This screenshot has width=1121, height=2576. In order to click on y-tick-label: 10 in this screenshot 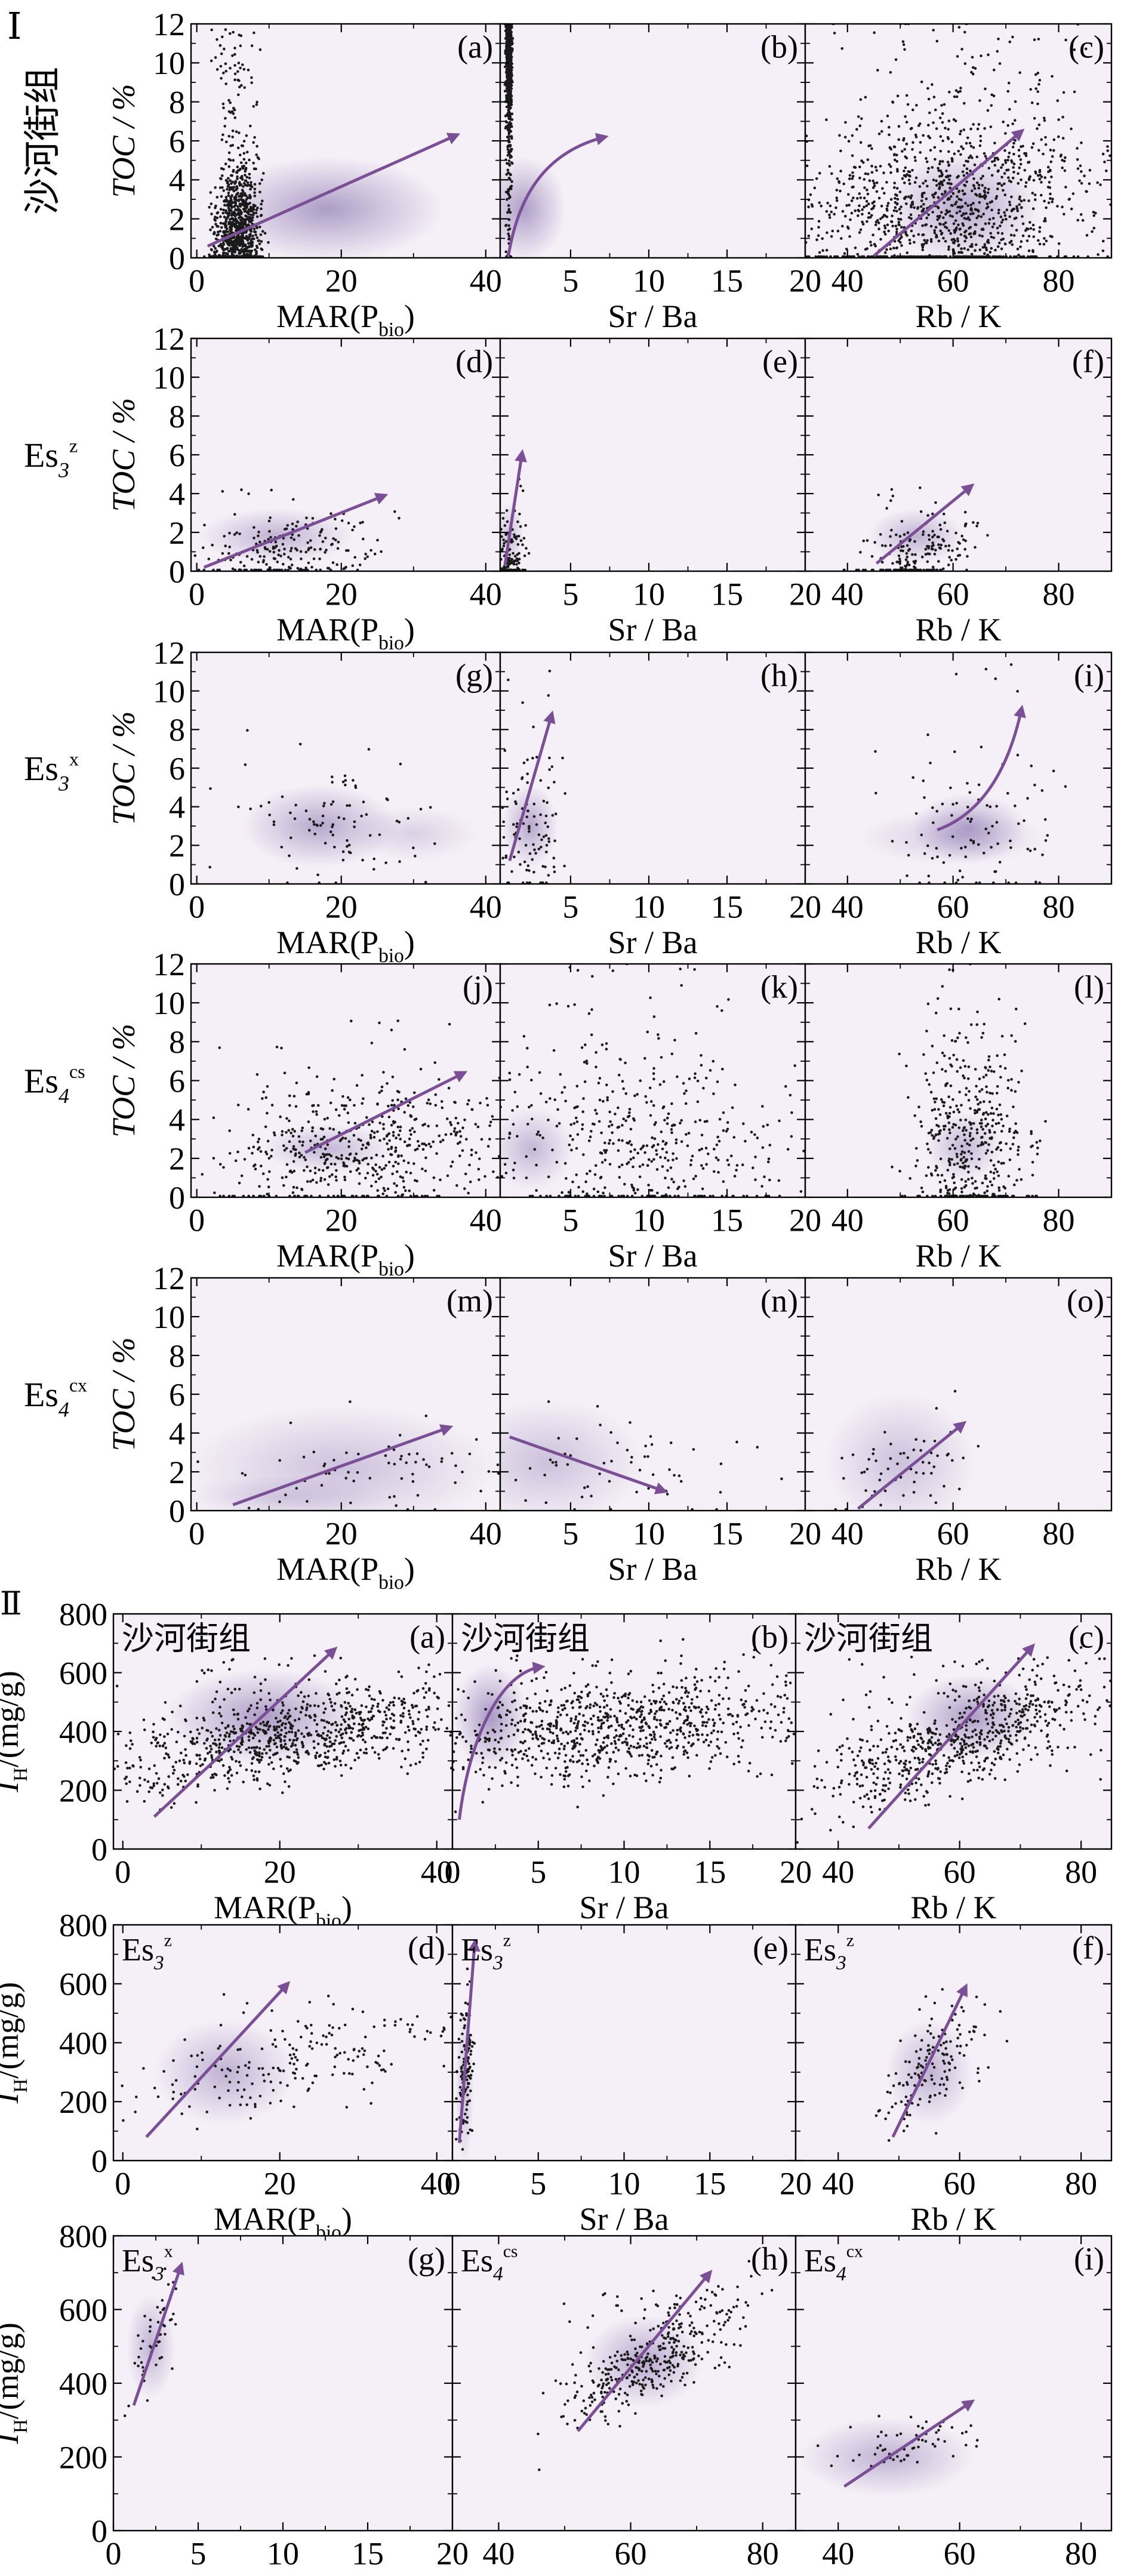, I will do `click(169, 692)`.